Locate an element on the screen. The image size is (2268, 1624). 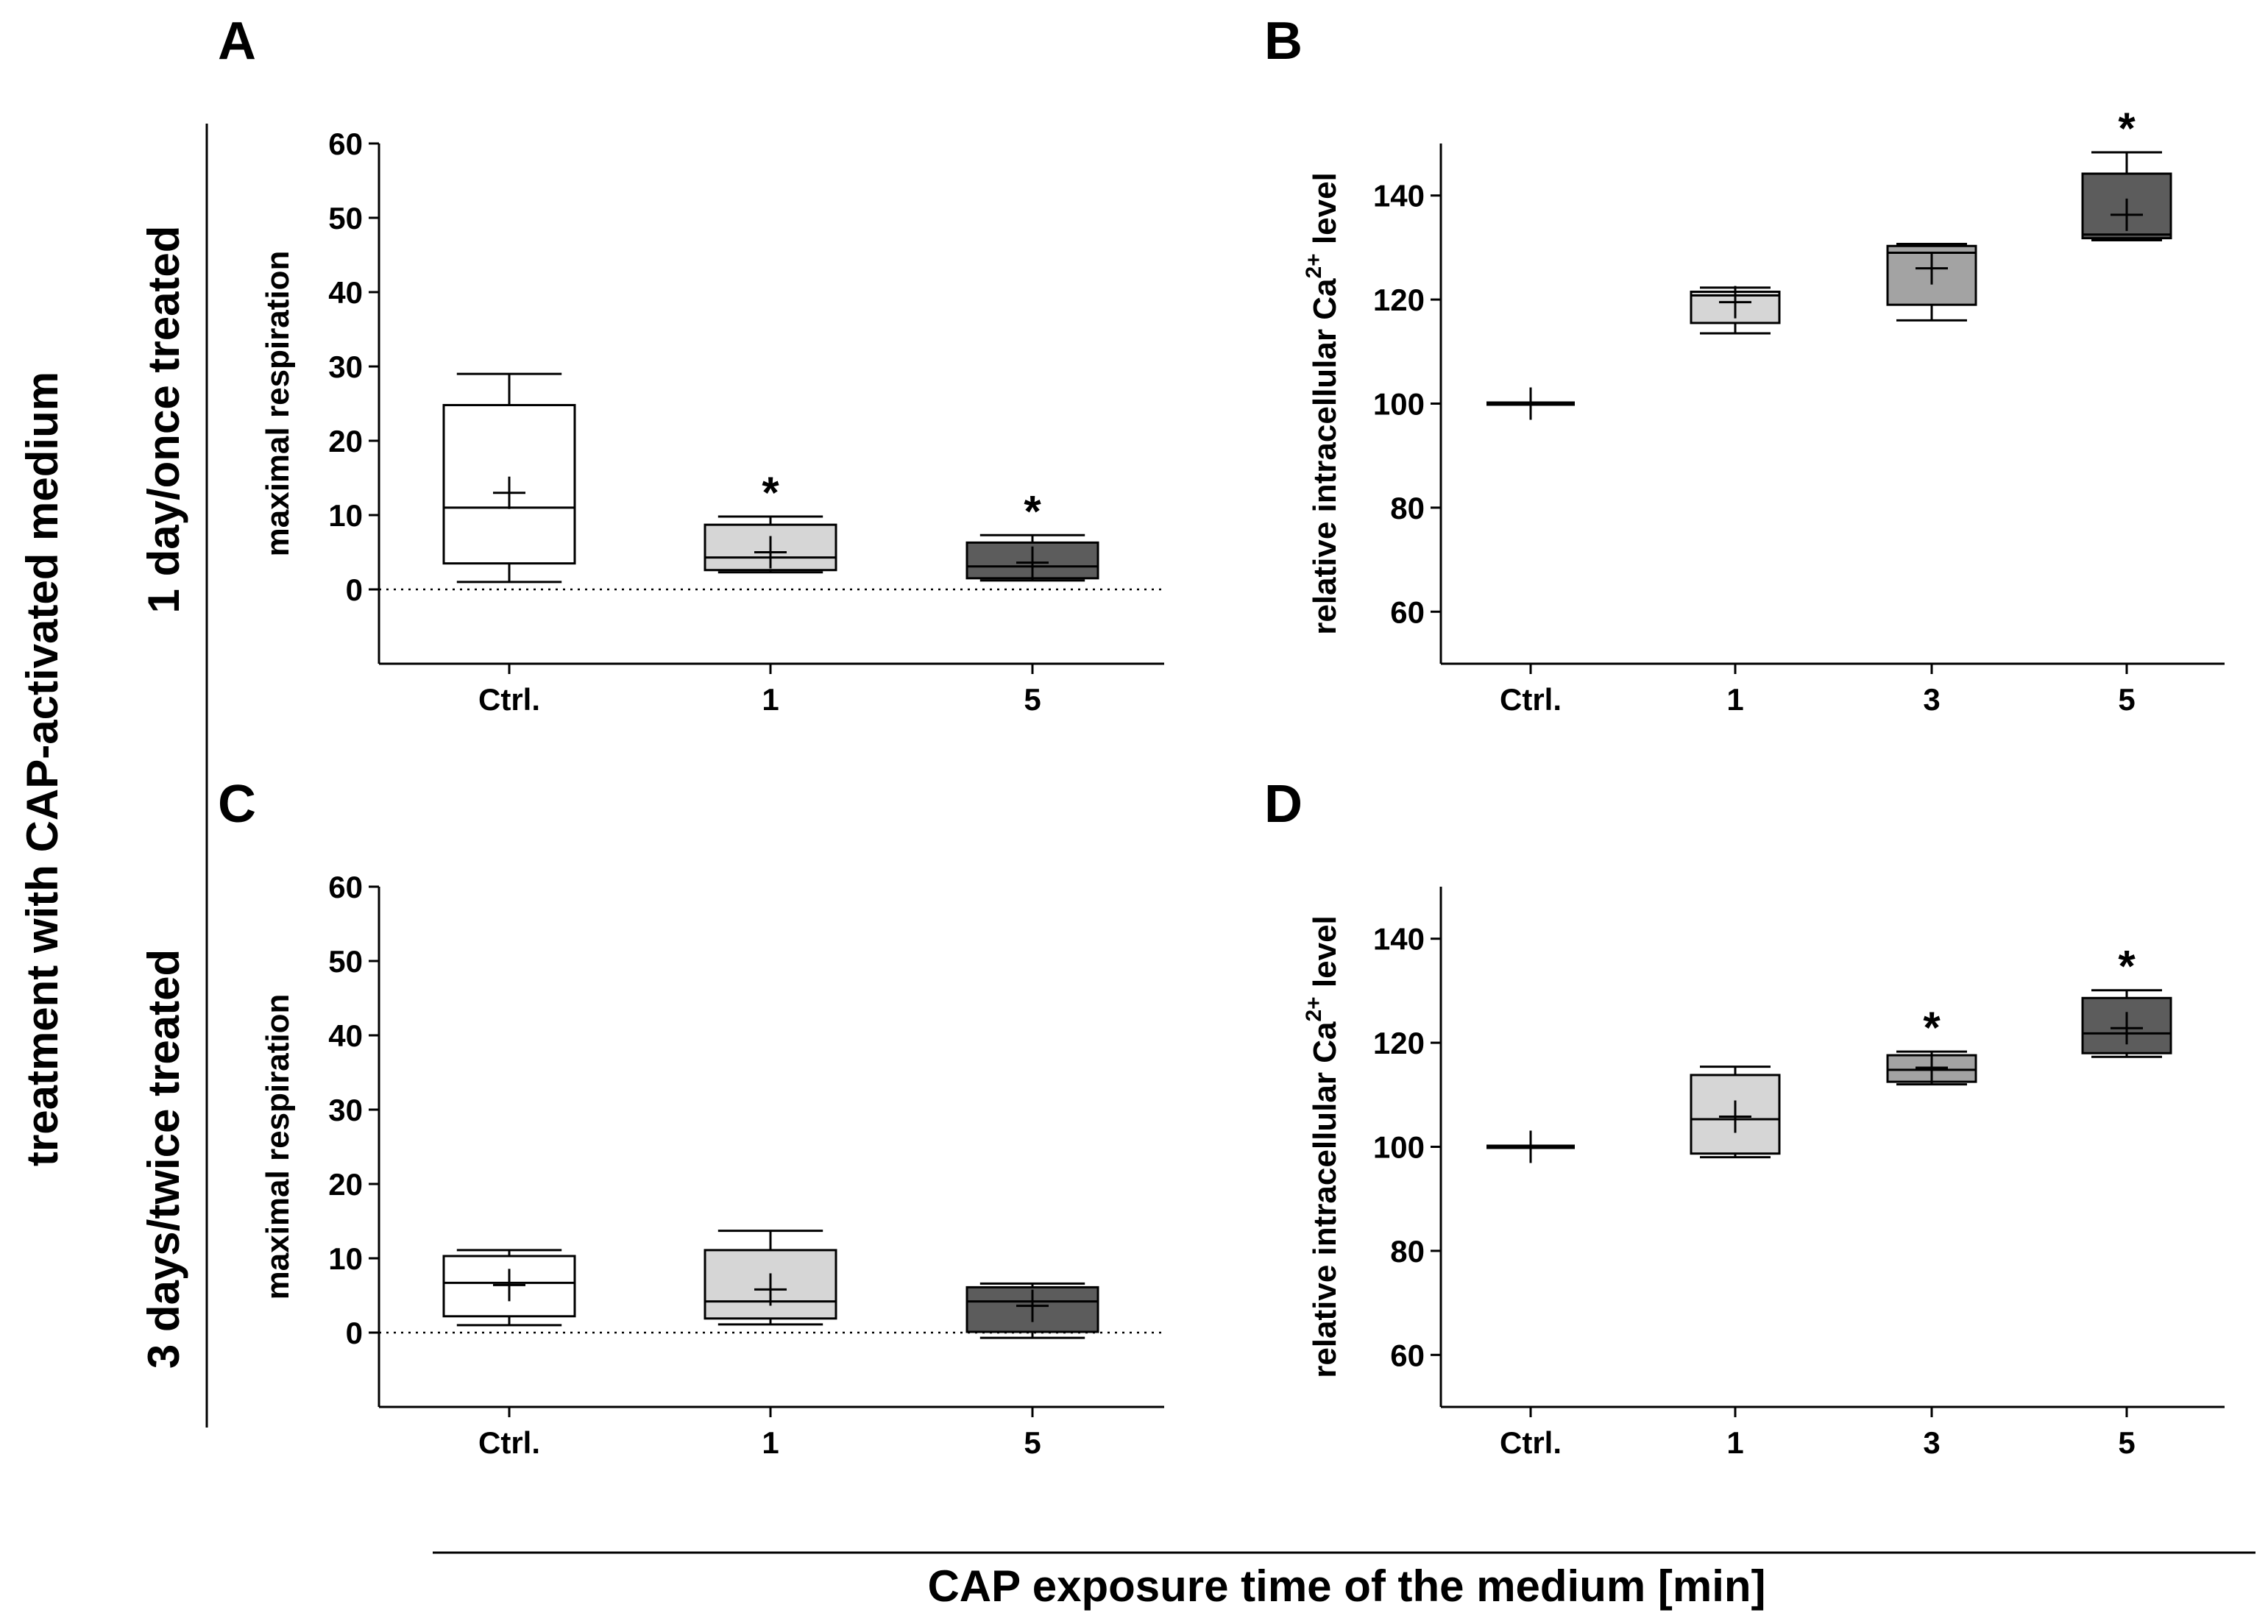
bottom-x-axis-label: CAP exposure time of the medium [min] is located at coordinates (1346, 1586).